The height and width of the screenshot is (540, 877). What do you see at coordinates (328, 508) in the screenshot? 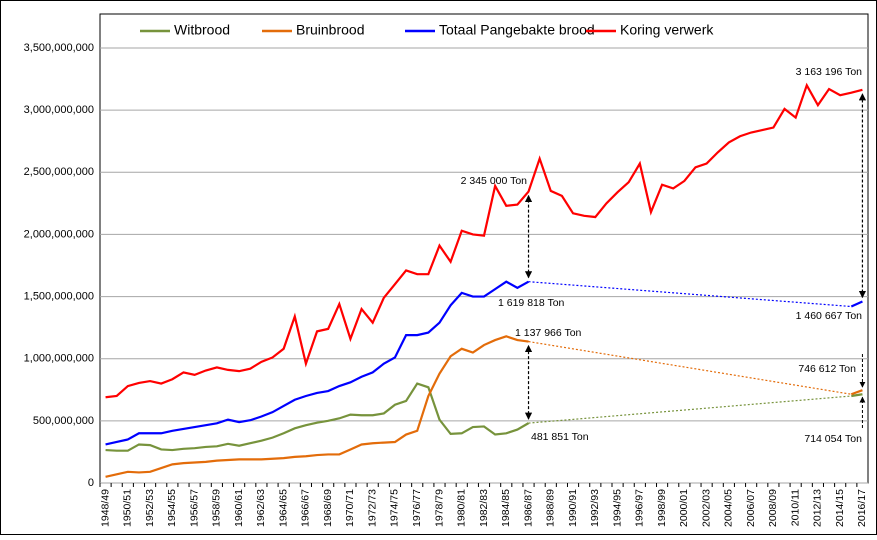
I see `x-tick-label: 1968/69` at bounding box center [328, 508].